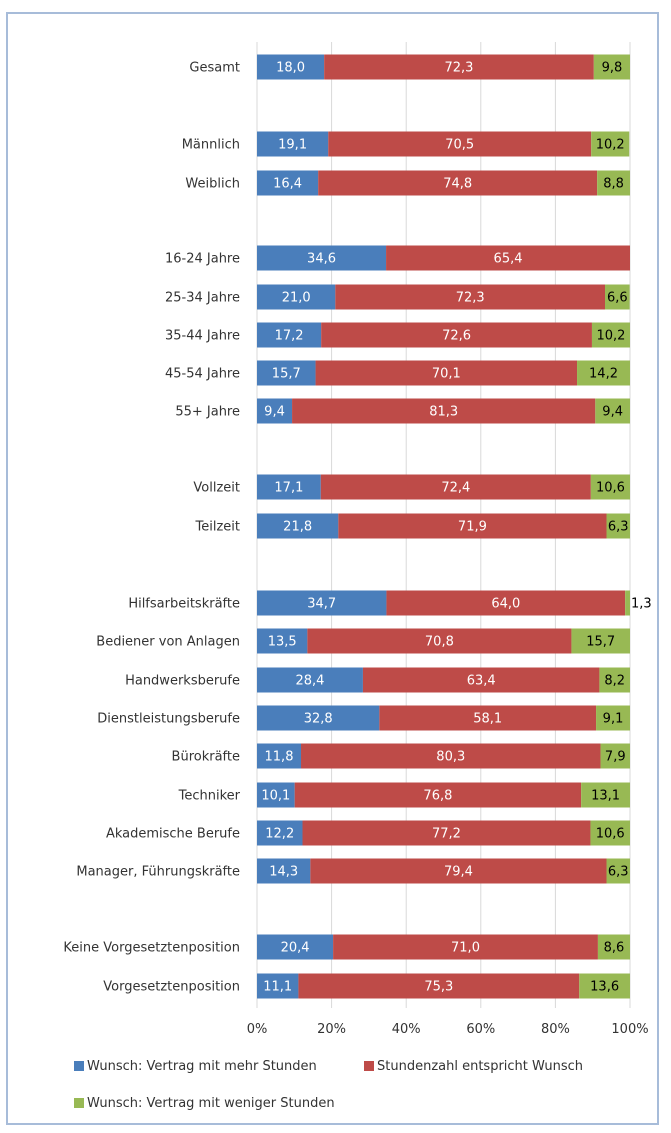 Image resolution: width=671 pixels, height=1133 pixels. Describe the element at coordinates (439, 642) in the screenshot. I see `data-label: 70,8` at that location.